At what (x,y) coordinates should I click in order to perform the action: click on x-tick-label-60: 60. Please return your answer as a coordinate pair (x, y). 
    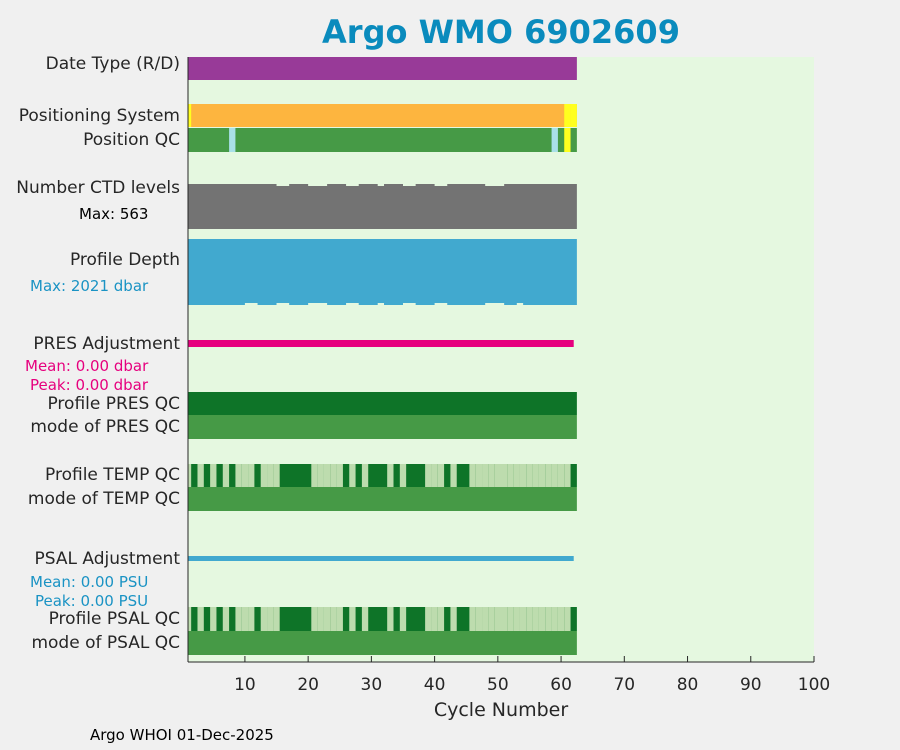
    Looking at the image, I should click on (561, 685).